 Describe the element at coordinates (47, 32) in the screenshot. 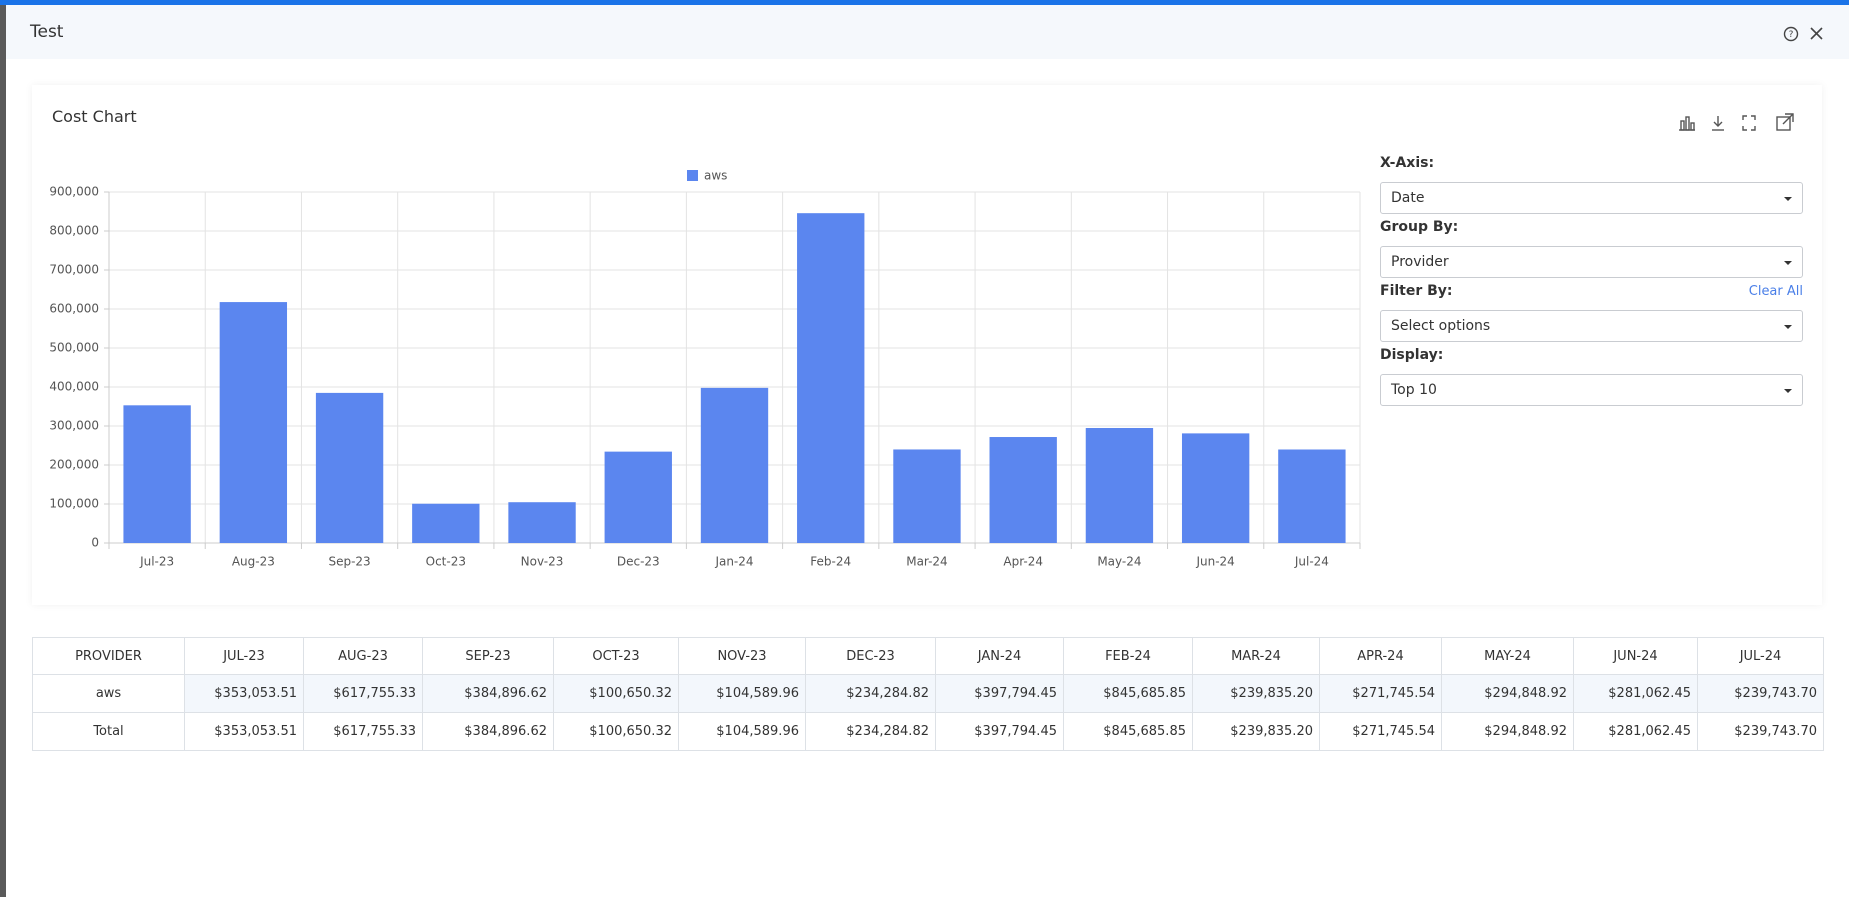

I see `modal-title: Test` at that location.